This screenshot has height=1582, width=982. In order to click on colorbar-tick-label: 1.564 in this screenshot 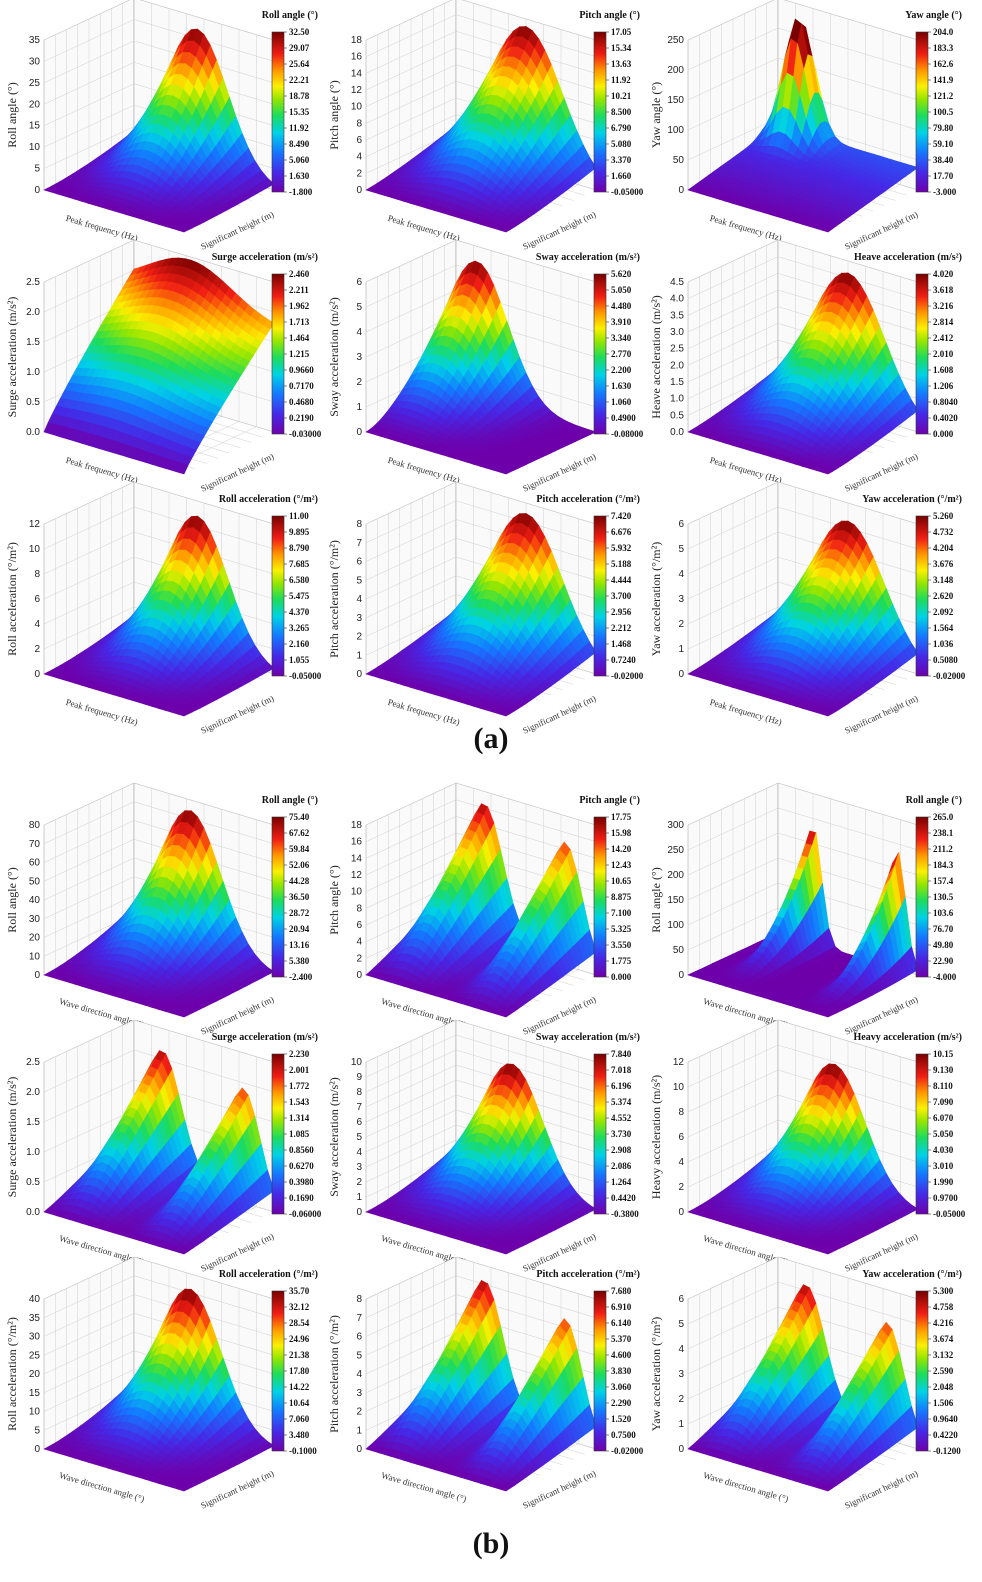, I will do `click(943, 628)`.